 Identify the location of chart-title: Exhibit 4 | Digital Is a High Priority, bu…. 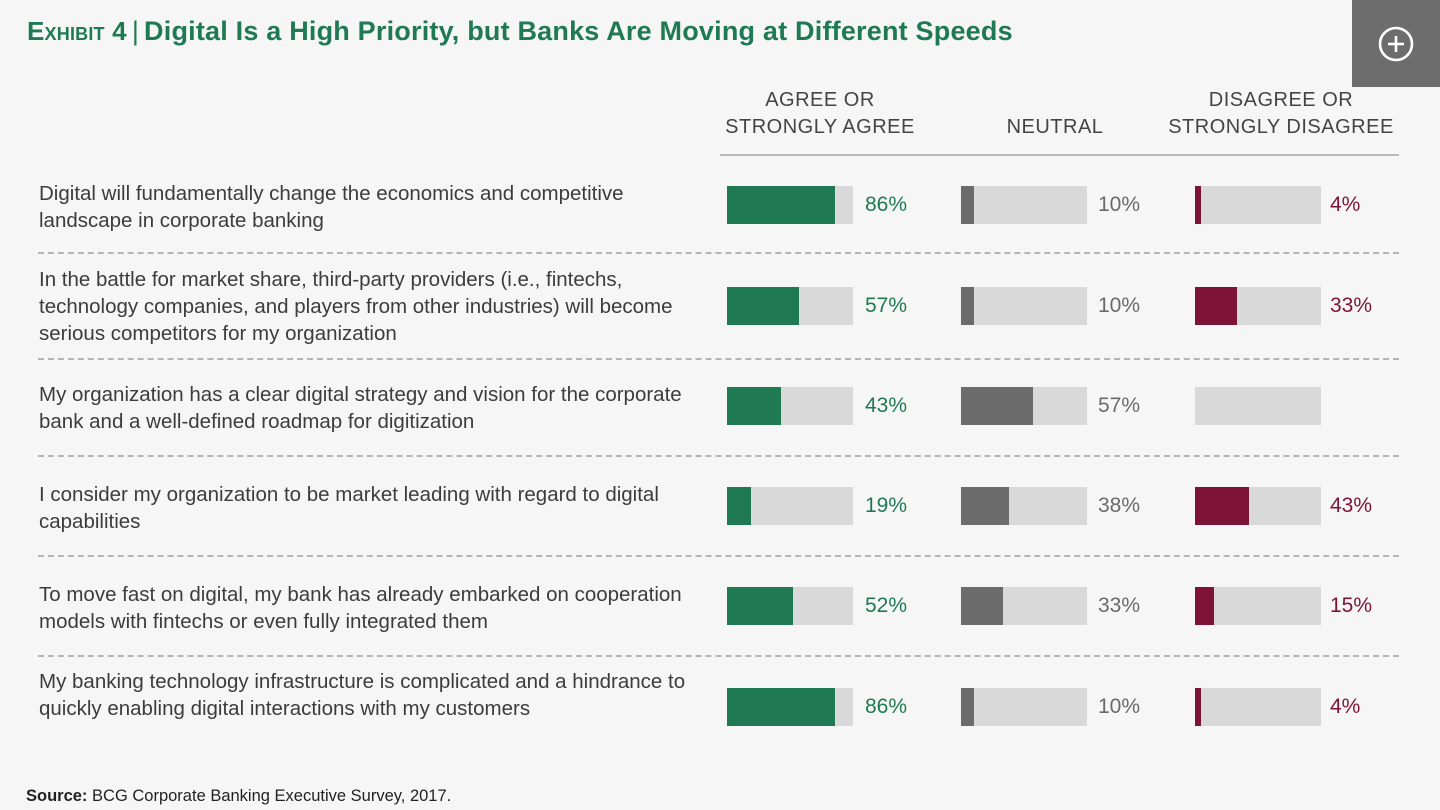
(520, 31).